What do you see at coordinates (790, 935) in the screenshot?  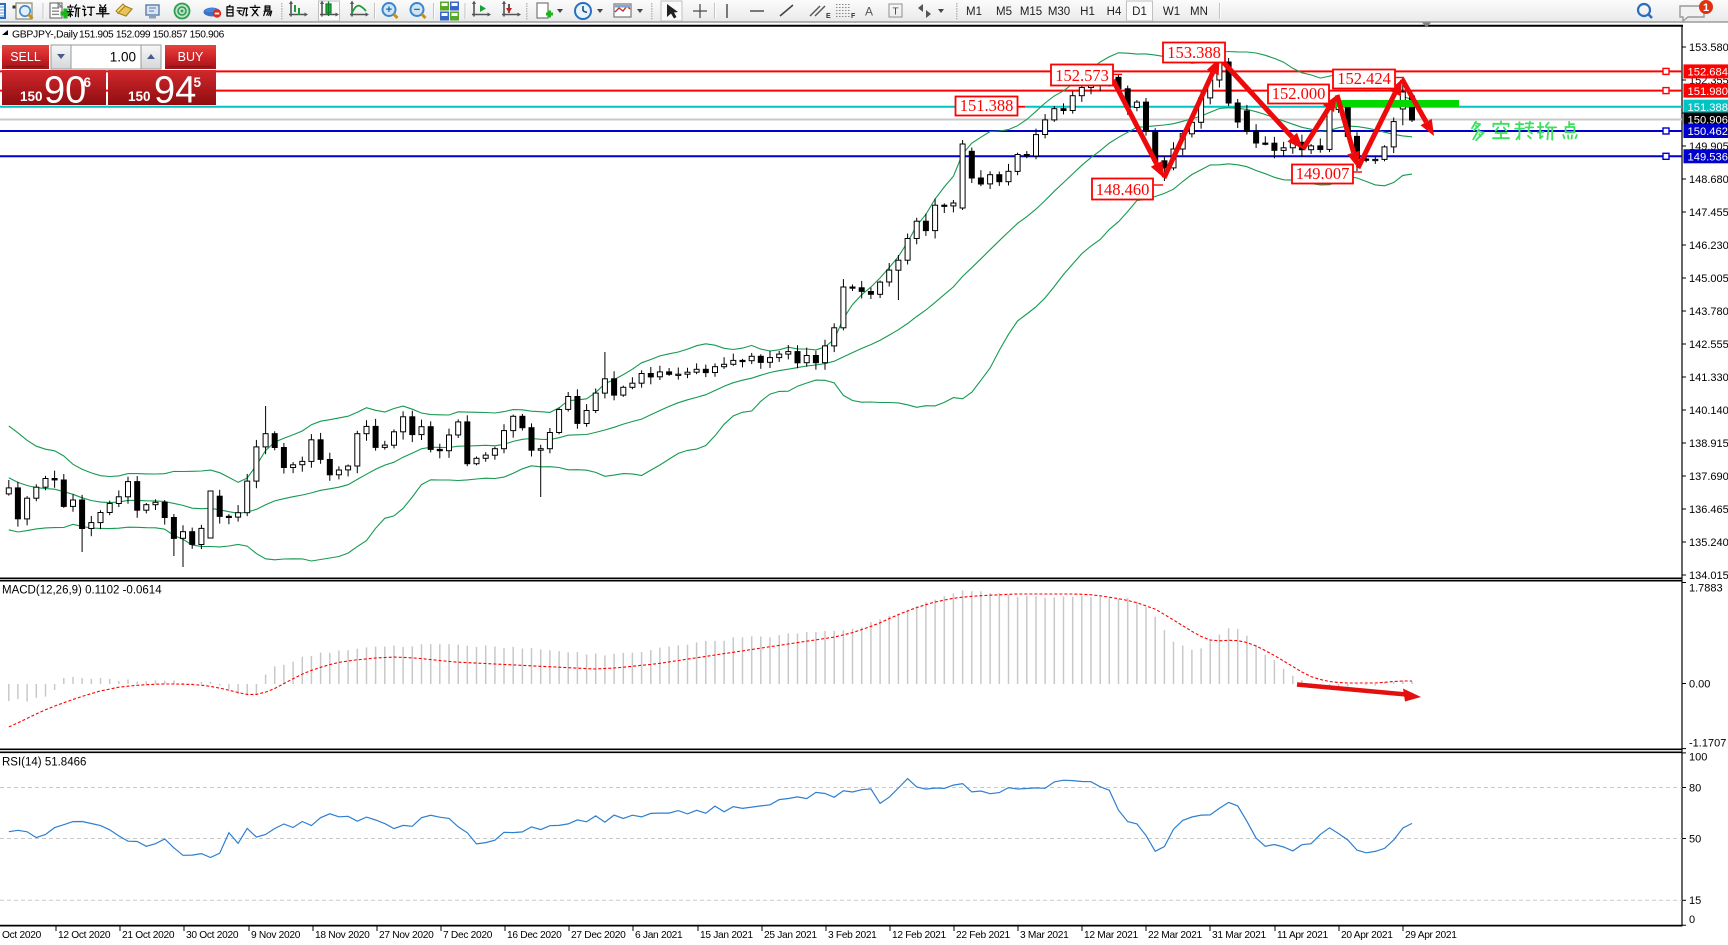 I see `svg-text: 25 Jan 2021` at bounding box center [790, 935].